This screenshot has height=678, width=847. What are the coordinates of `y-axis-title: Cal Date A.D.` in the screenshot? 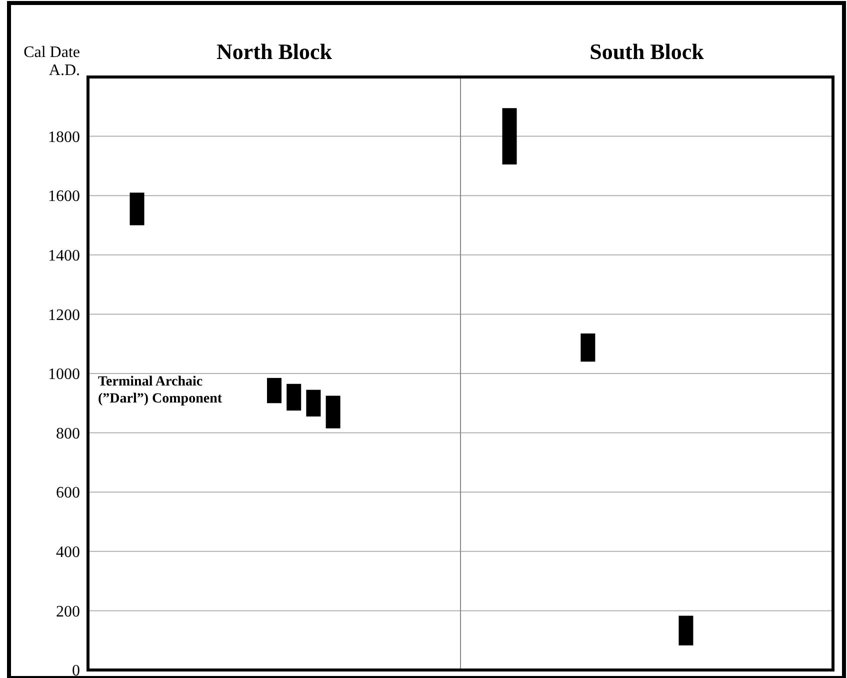 It's located at (52, 61).